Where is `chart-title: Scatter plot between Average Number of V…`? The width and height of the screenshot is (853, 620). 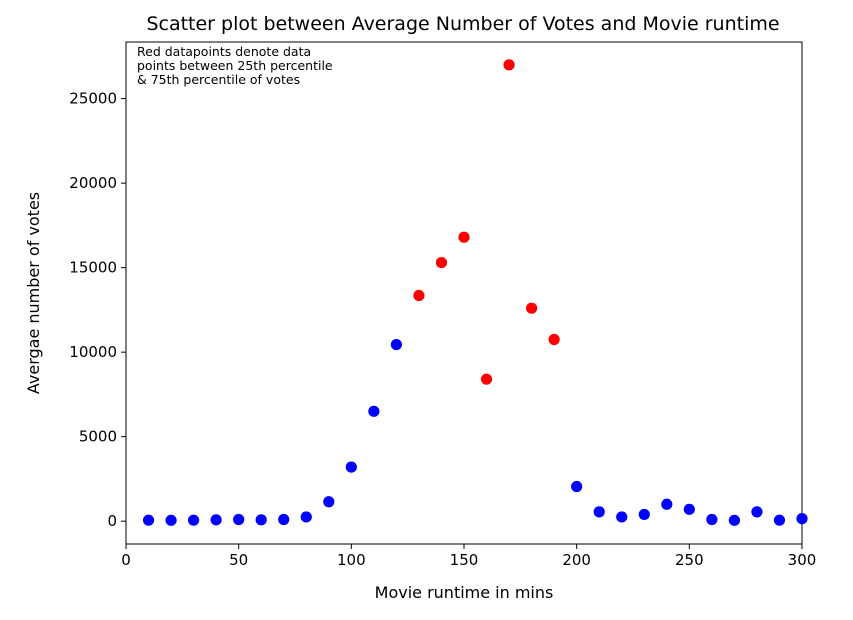 chart-title: Scatter plot between Average Number of V… is located at coordinates (462, 24).